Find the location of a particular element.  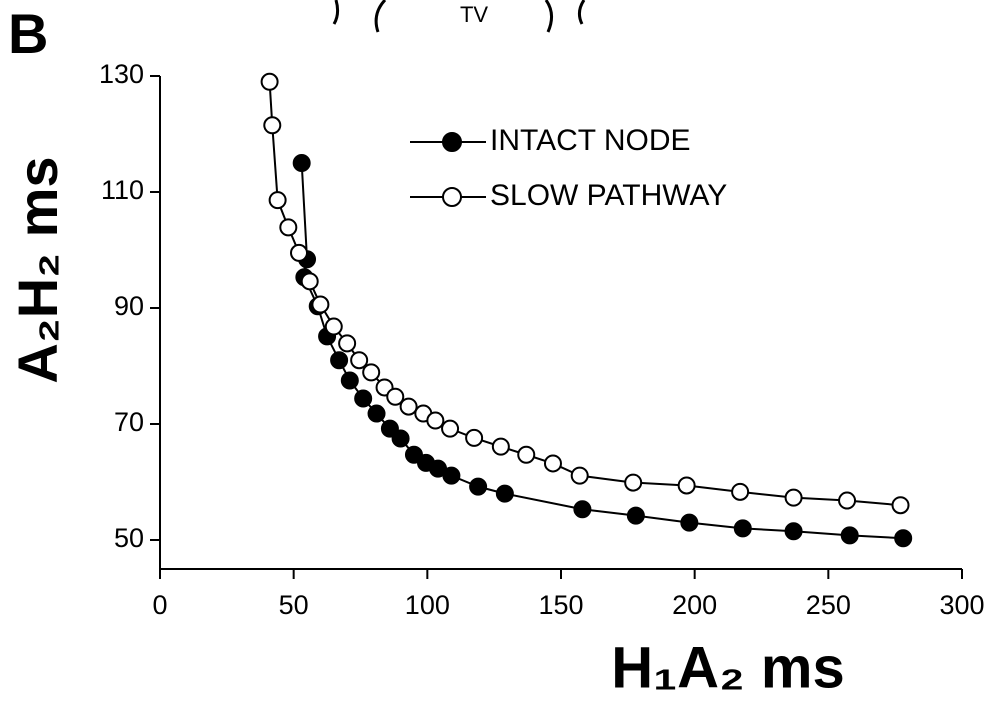

x-tick-label: 200 is located at coordinates (694, 605).